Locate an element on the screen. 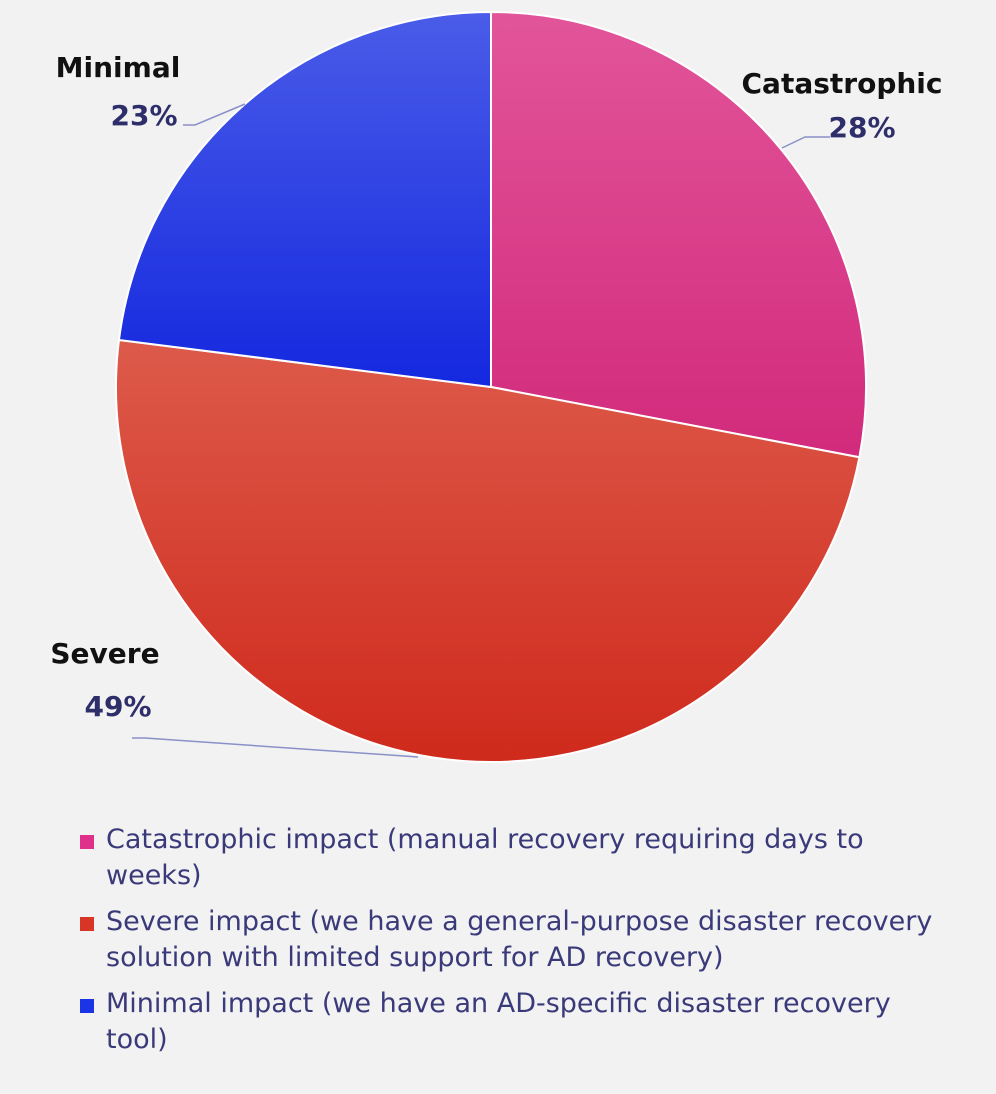  slice-label-catastrophic: Catastrophic is located at coordinates (842, 83).